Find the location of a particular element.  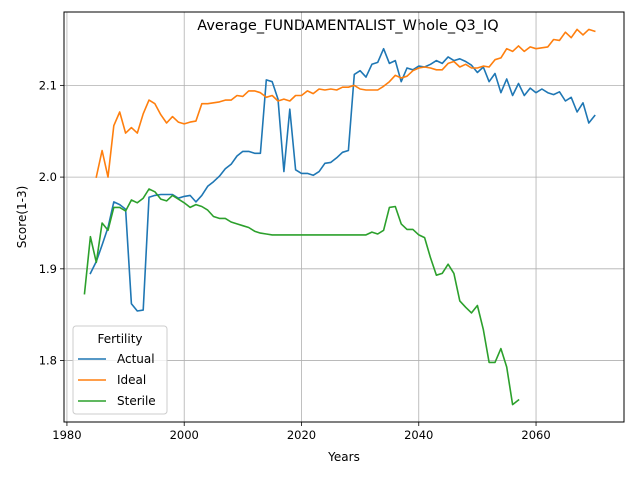

chart-title: Average_FUNDAMENTALIST_Whole_Q3_IQ is located at coordinates (347, 26).